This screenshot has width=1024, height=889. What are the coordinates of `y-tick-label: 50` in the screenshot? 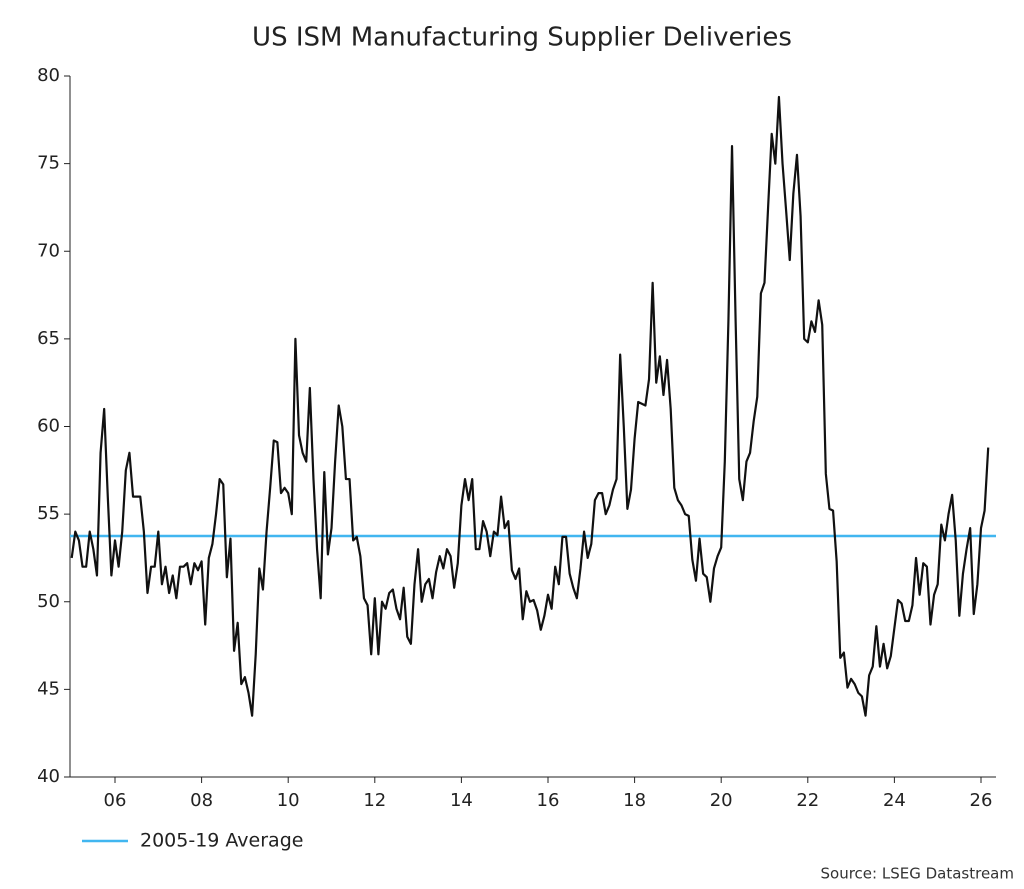 It's located at (48, 601).